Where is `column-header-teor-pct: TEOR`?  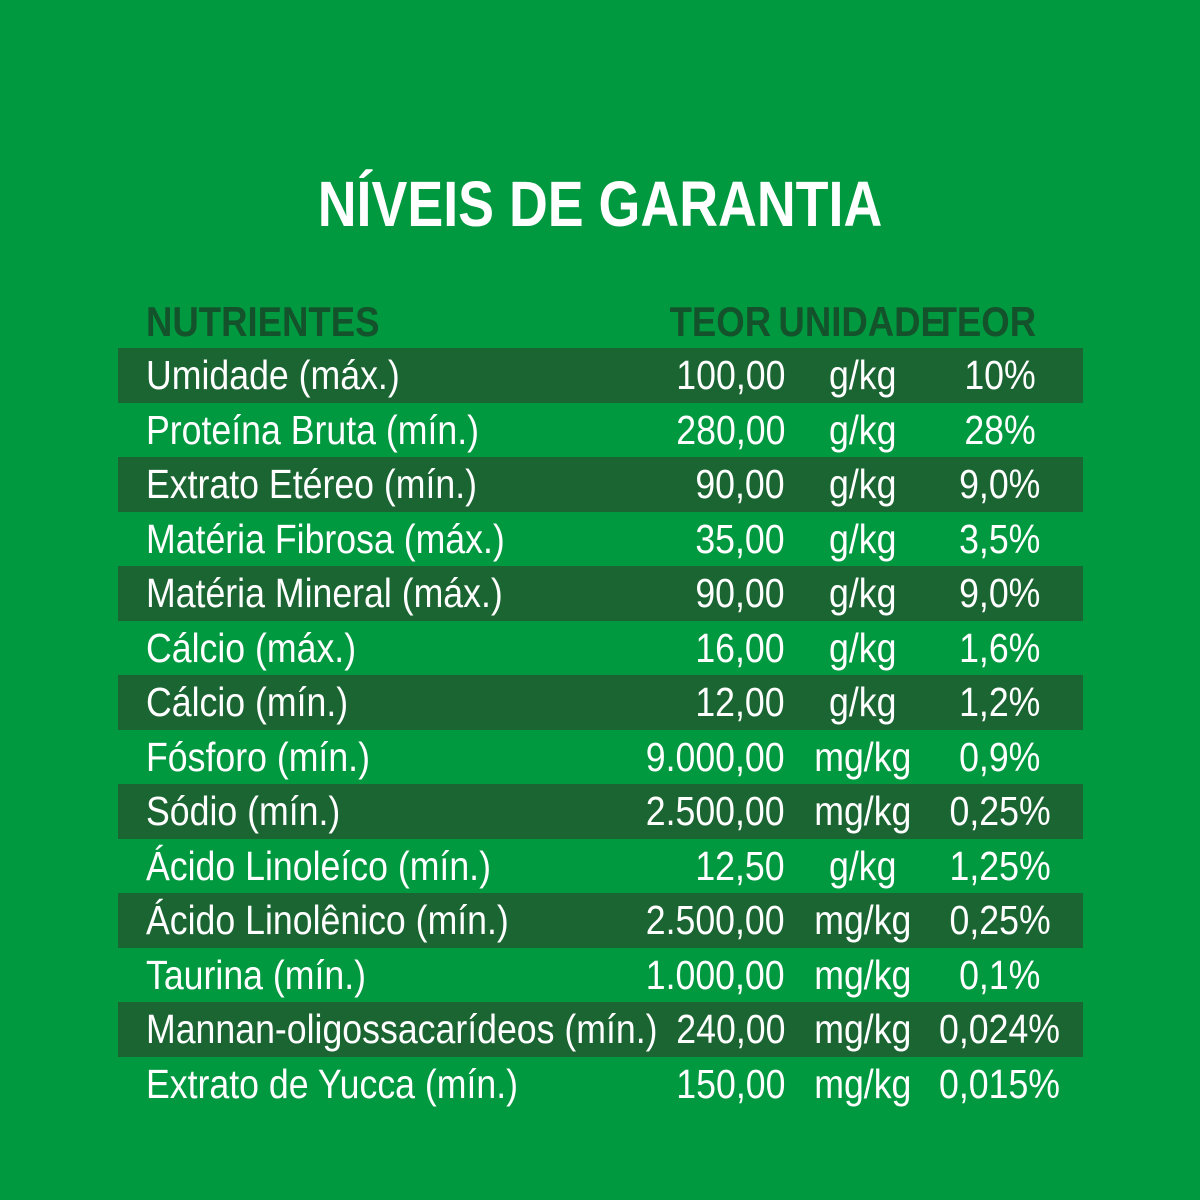
column-header-teor-pct: TEOR is located at coordinates (985, 321).